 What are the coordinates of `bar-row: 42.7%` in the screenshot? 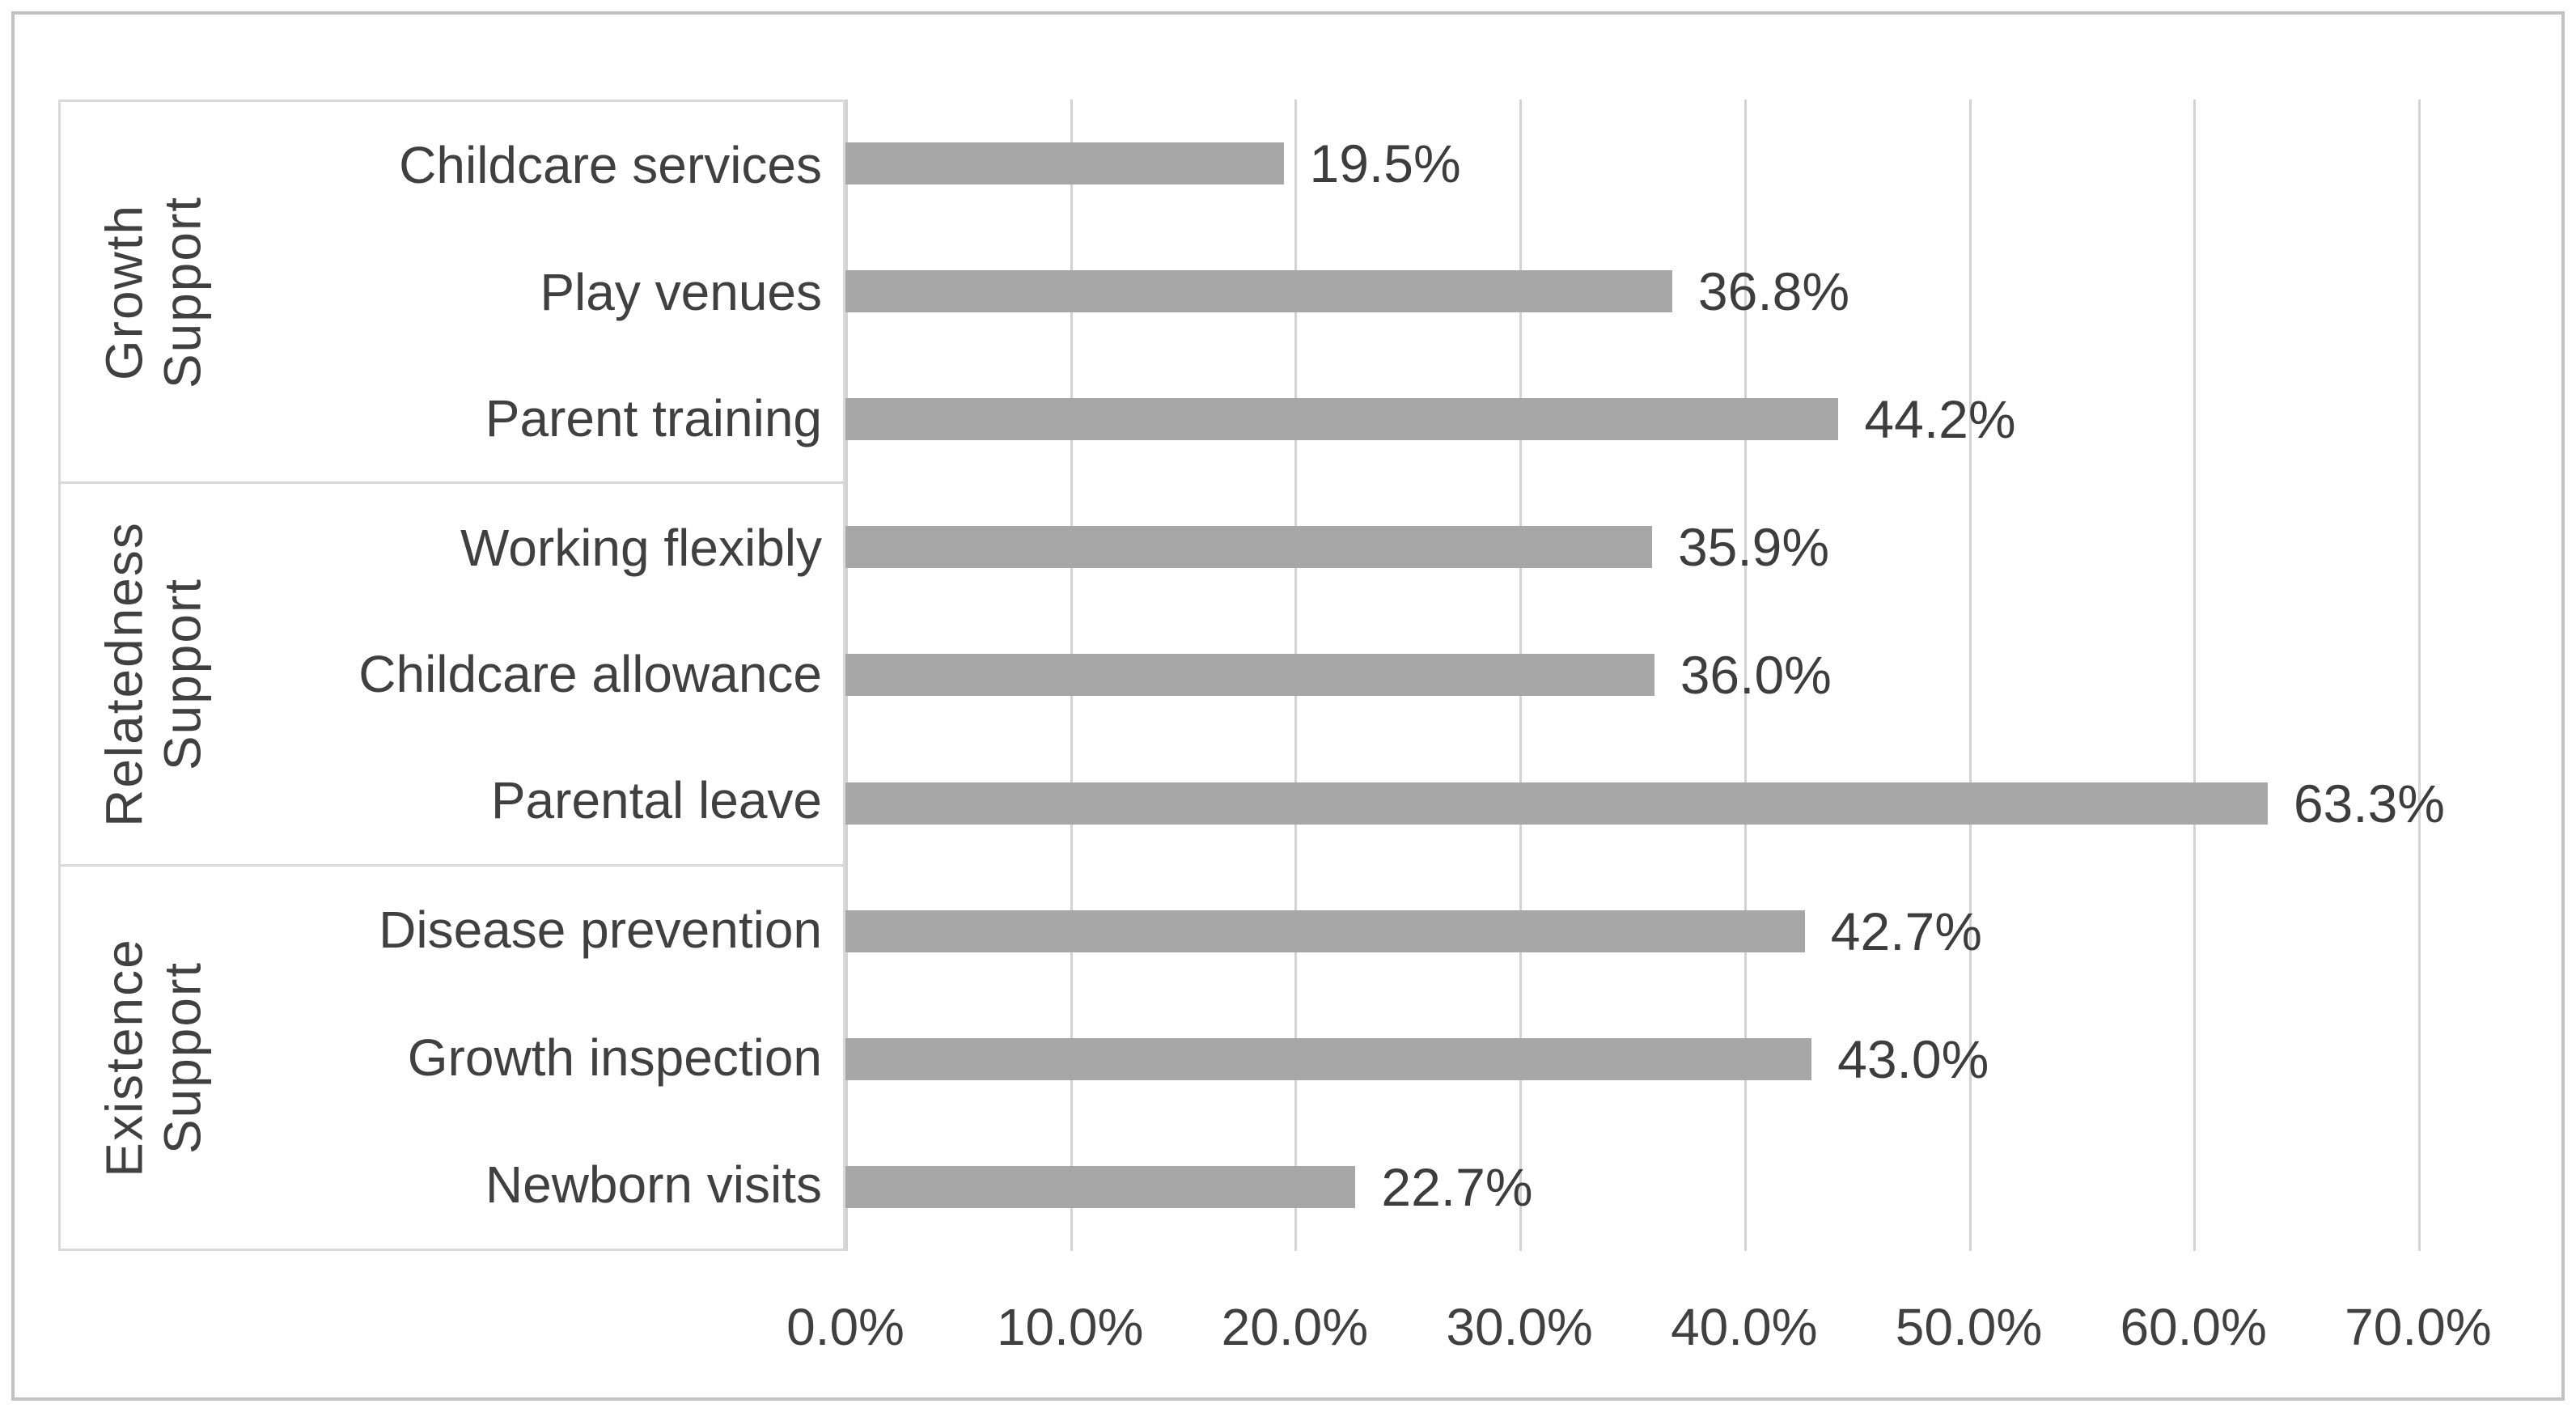 It's located at (1678, 931).